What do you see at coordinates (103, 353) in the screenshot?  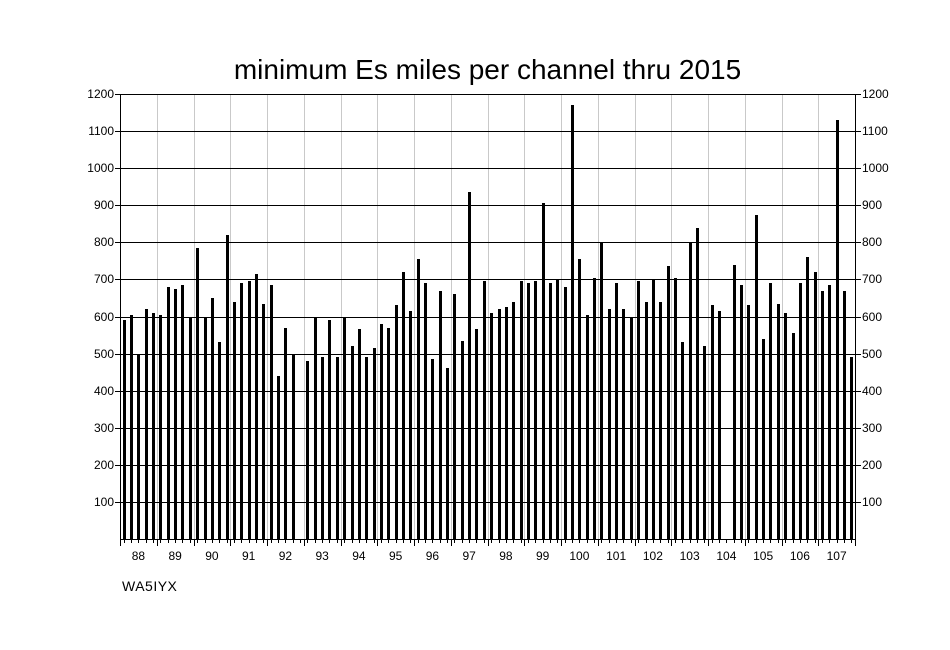 I see `y-axis-label-left-500: 500` at bounding box center [103, 353].